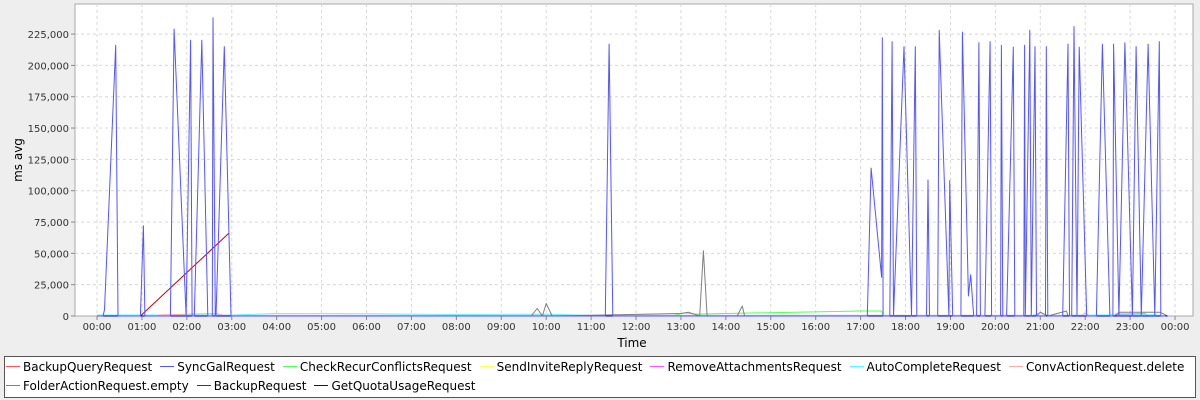  Describe the element at coordinates (403, 385) in the screenshot. I see `legend-label: GetQuotaUsageRequest` at that location.